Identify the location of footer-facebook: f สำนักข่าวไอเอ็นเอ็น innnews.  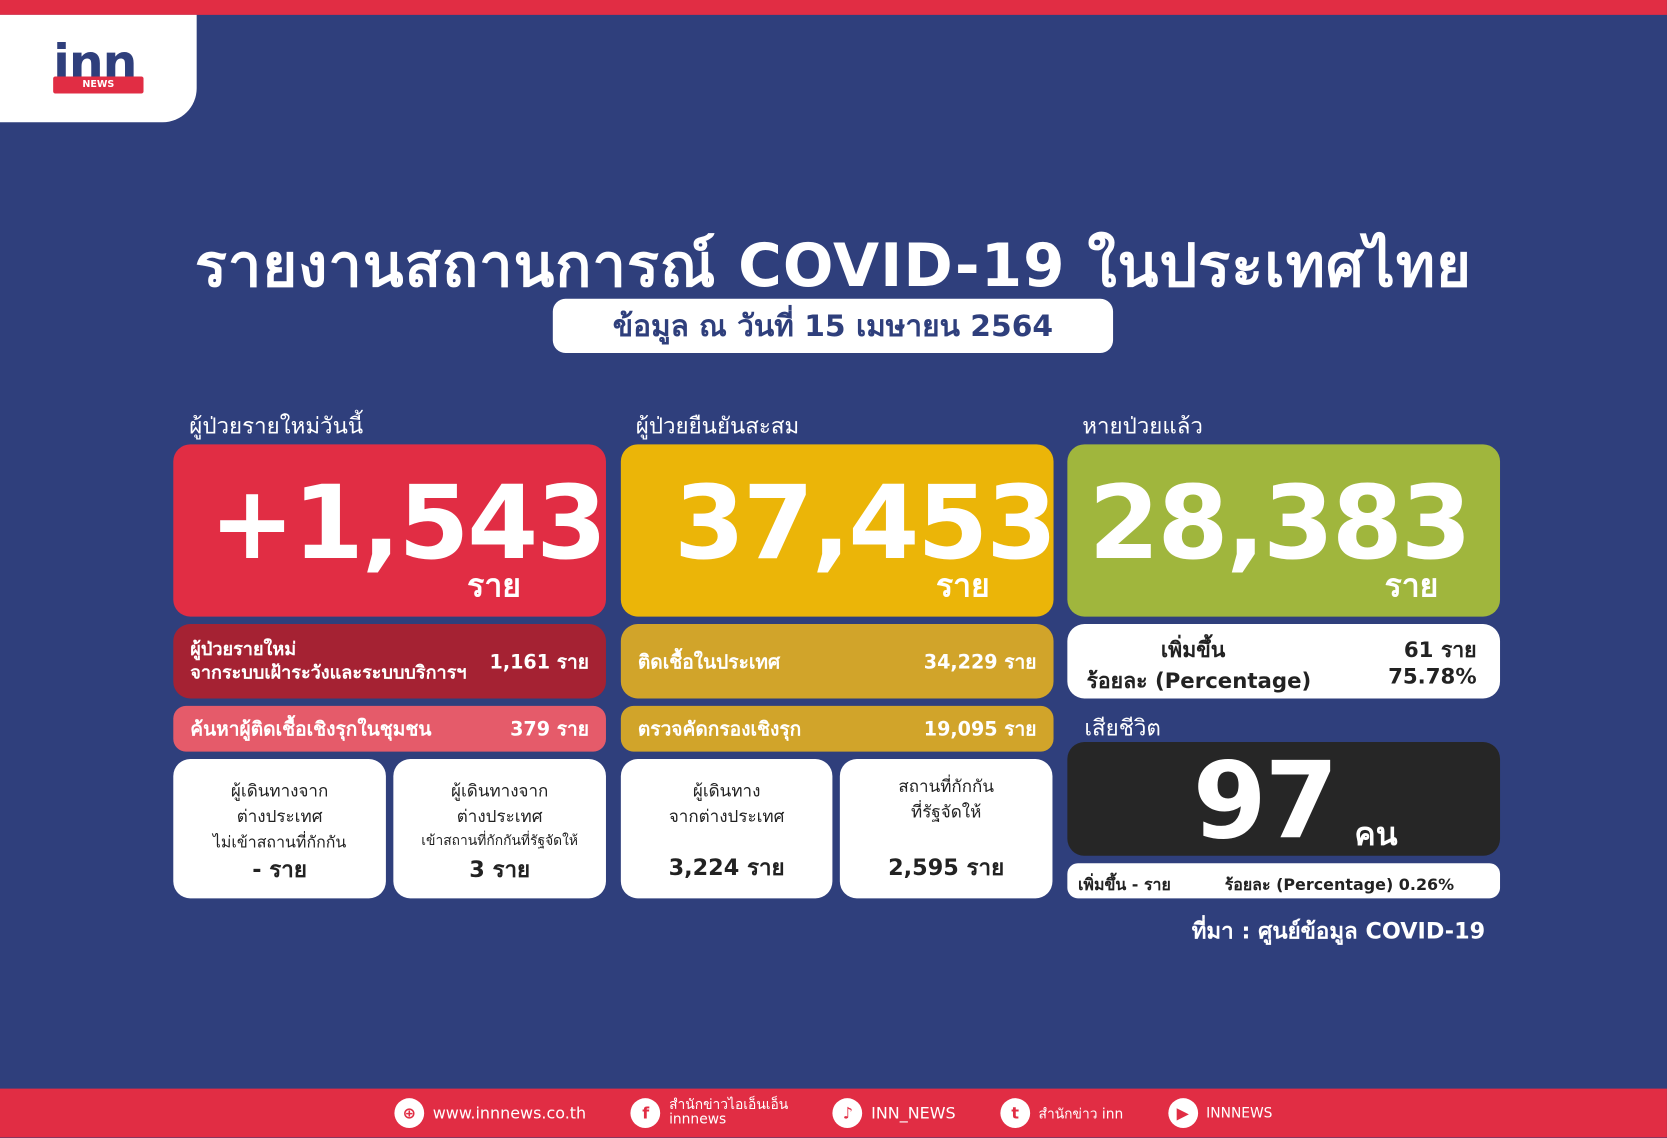
(709, 1112).